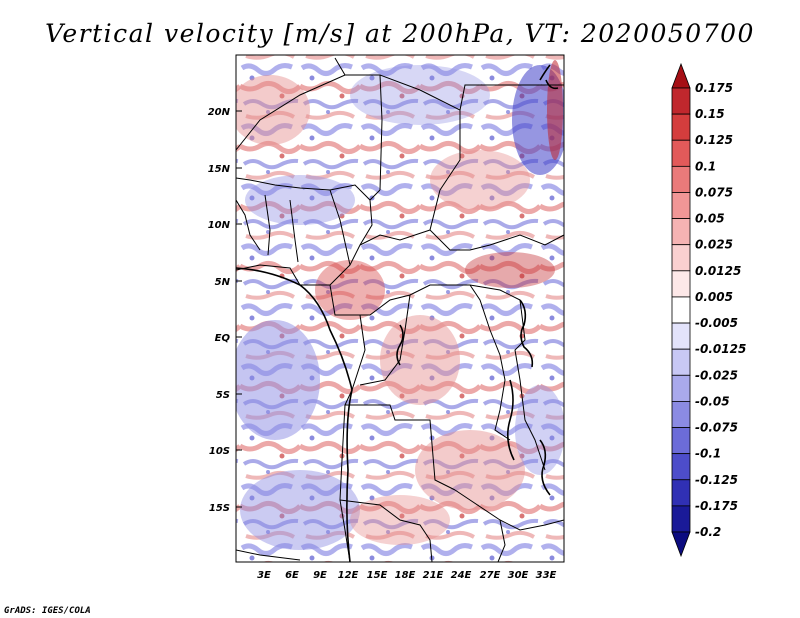  I want to click on colorbar-label: -0.1, so click(708, 454).